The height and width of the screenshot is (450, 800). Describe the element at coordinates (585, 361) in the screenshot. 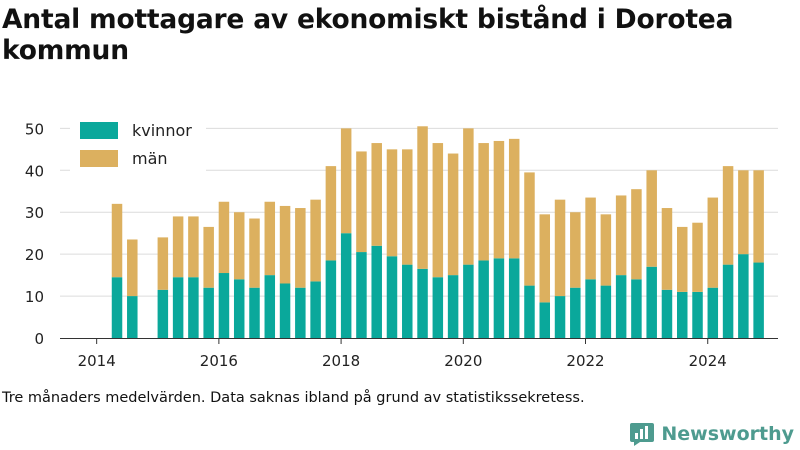

I see `x-tick-label: 2022` at that location.